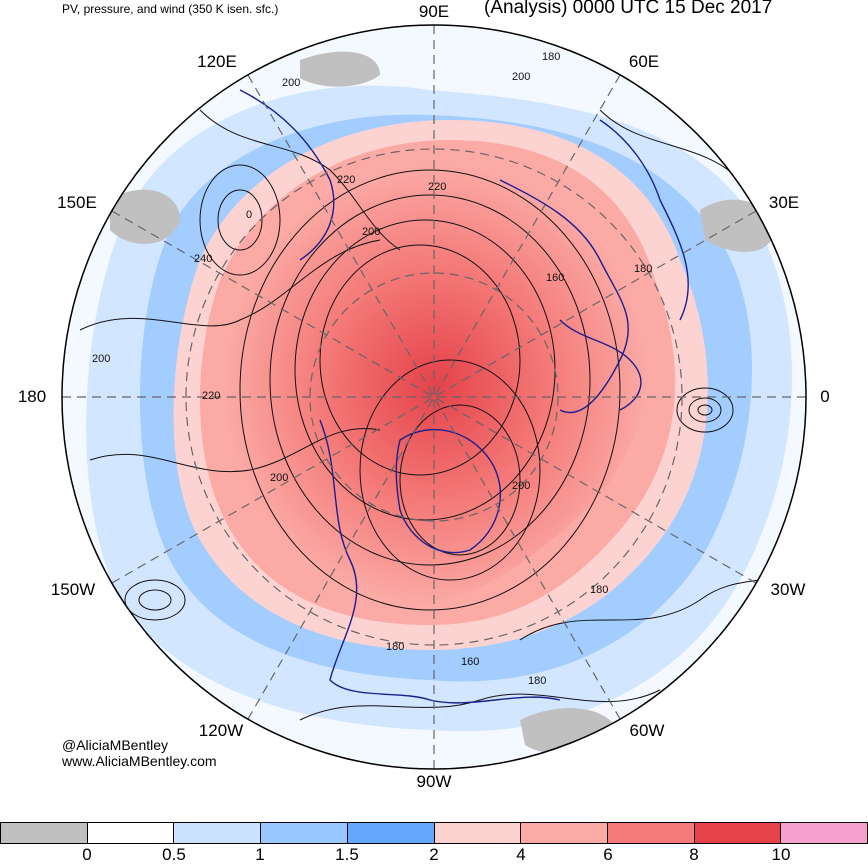 The width and height of the screenshot is (868, 865). What do you see at coordinates (73, 589) in the screenshot?
I see `lon-label-150w: 150W` at bounding box center [73, 589].